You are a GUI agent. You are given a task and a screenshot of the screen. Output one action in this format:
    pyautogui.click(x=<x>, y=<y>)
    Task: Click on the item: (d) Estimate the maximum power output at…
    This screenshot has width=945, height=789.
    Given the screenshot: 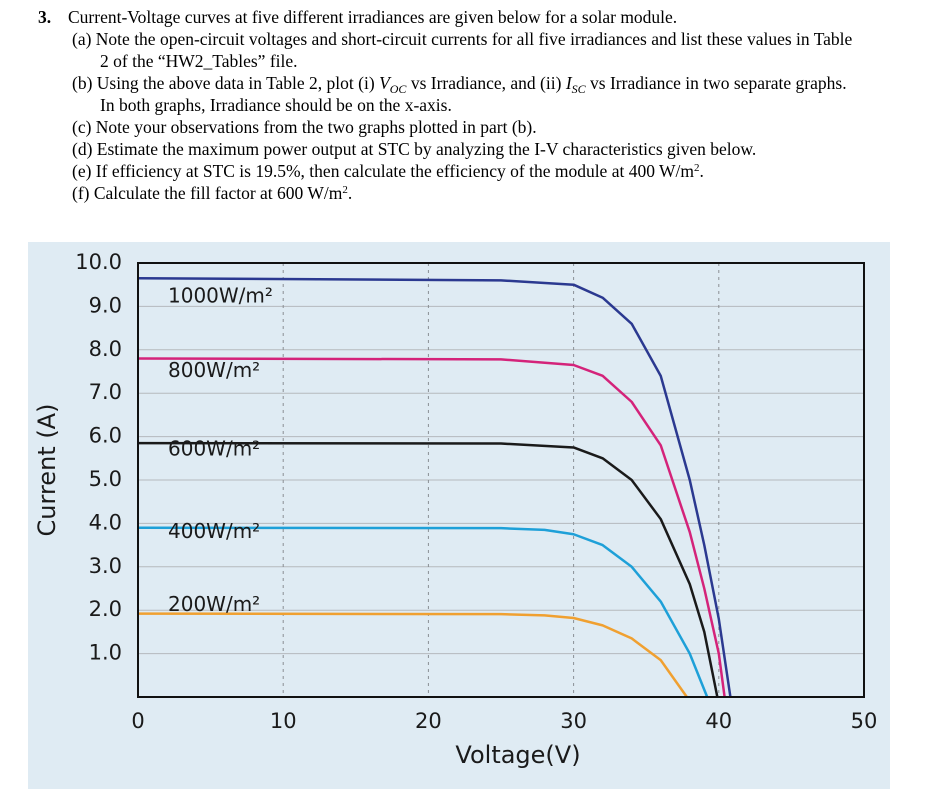 What is the action you would take?
    pyautogui.click(x=467, y=149)
    